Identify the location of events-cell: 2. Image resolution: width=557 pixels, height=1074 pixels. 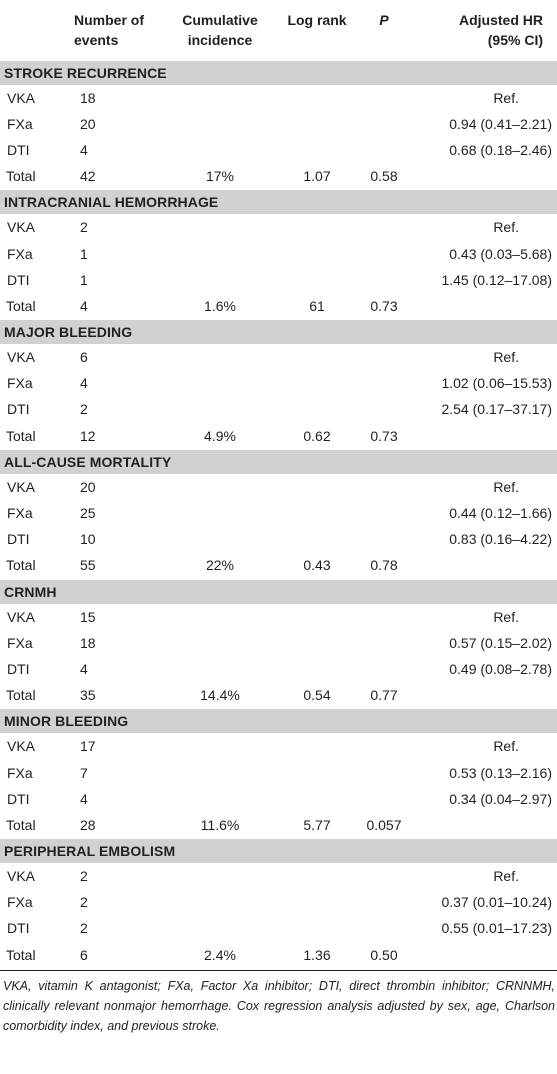
(84, 227).